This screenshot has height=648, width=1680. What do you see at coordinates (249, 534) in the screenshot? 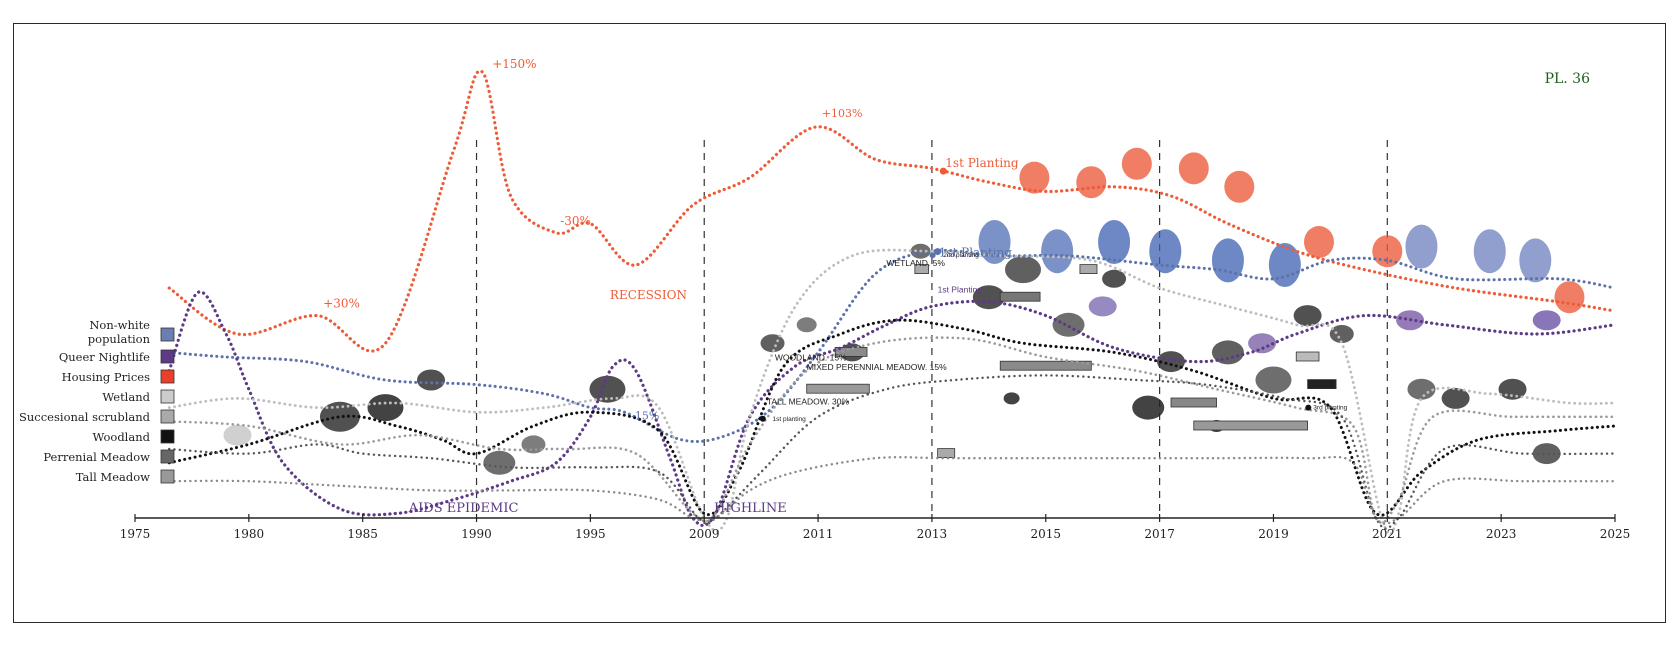
I see `x-tick-label-1980: 1980` at bounding box center [249, 534].